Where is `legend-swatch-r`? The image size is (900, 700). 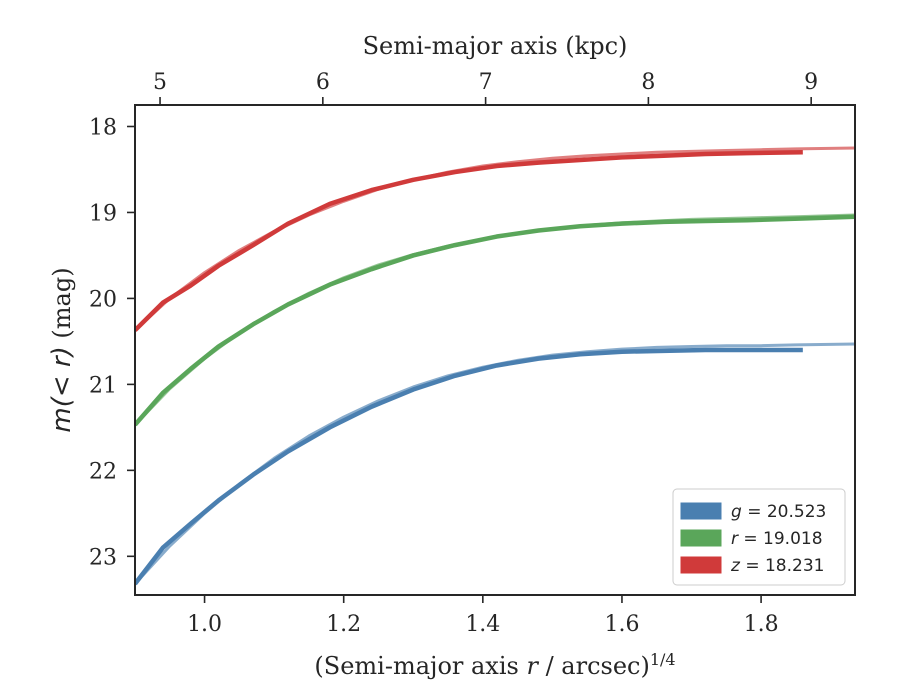
legend-swatch-r is located at coordinates (701, 538).